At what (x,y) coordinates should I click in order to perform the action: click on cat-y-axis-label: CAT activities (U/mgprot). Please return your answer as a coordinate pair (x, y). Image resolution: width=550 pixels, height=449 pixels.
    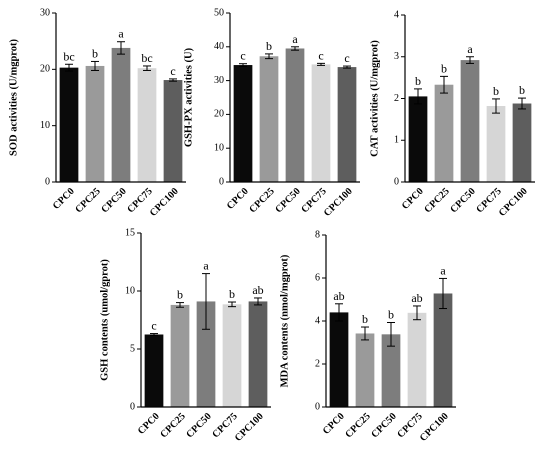
    Looking at the image, I should click on (374, 98).